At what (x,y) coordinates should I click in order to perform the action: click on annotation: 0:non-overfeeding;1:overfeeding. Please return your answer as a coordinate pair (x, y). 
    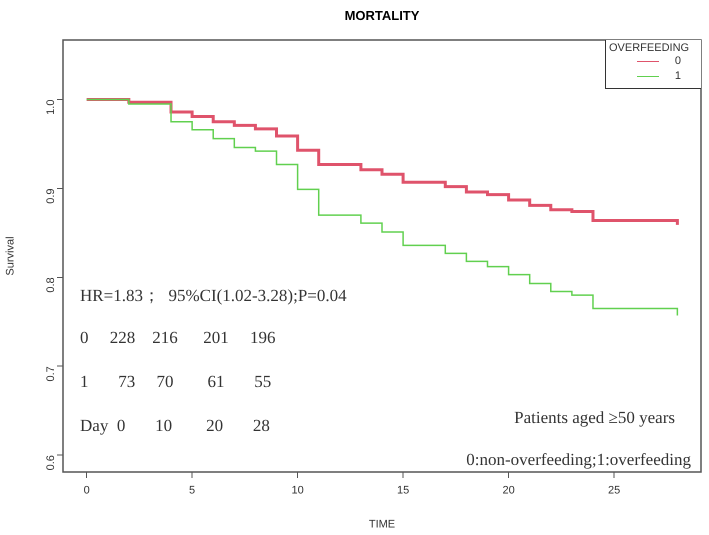
    Looking at the image, I should click on (578, 460).